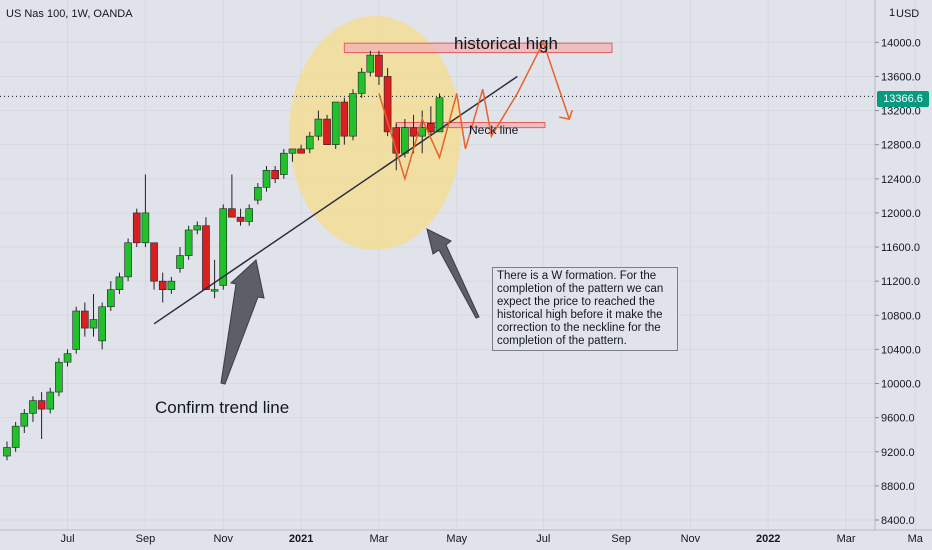 The image size is (932, 550). What do you see at coordinates (903, 99) in the screenshot?
I see `last-price-tag: 13366.6` at bounding box center [903, 99].